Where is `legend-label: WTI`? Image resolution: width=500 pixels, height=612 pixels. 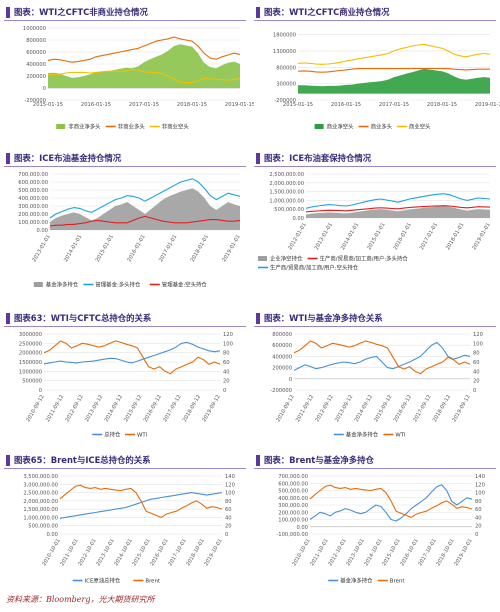
legend-label: WTI is located at coordinates (400, 436).